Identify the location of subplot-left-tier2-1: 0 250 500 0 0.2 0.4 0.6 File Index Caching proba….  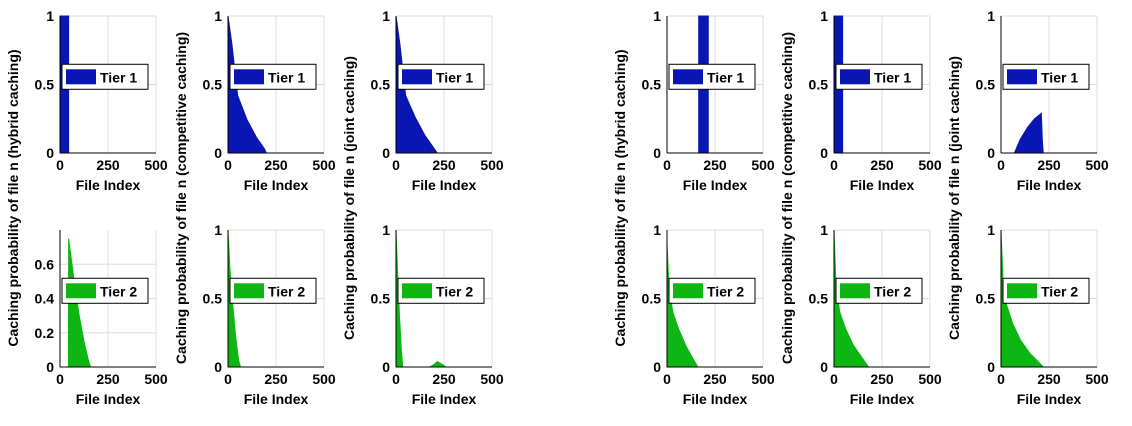
(86, 228).